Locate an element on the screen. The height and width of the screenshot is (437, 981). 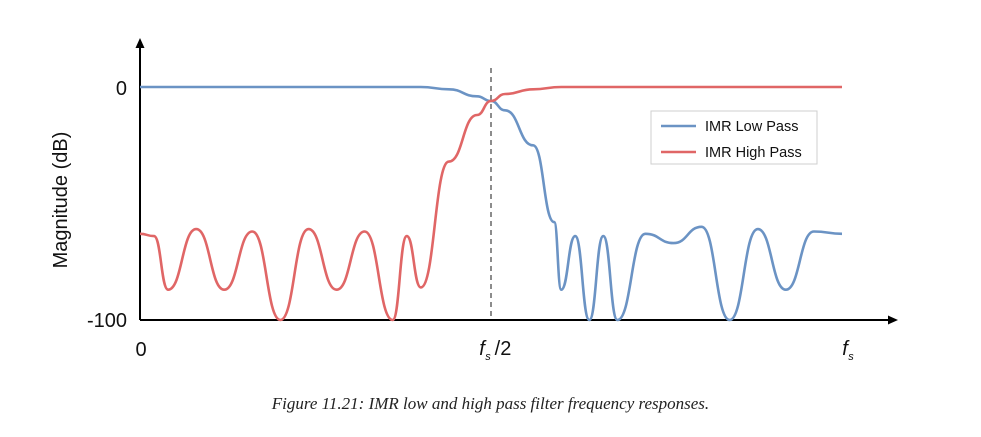
y-axis-arrow is located at coordinates (140, 43).